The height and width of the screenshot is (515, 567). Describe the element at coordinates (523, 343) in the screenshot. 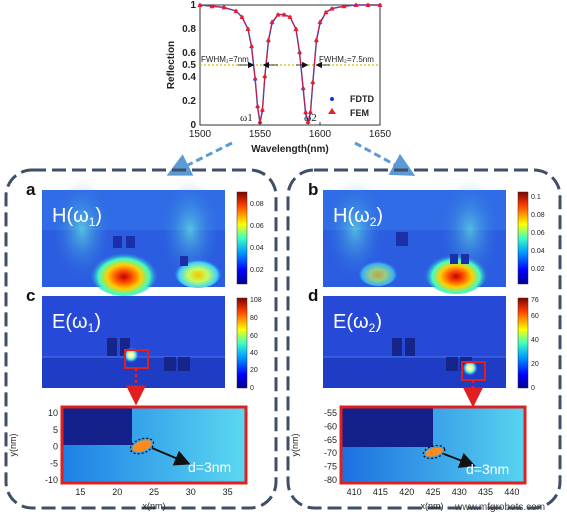

I see `panel-d-colorbar` at that location.